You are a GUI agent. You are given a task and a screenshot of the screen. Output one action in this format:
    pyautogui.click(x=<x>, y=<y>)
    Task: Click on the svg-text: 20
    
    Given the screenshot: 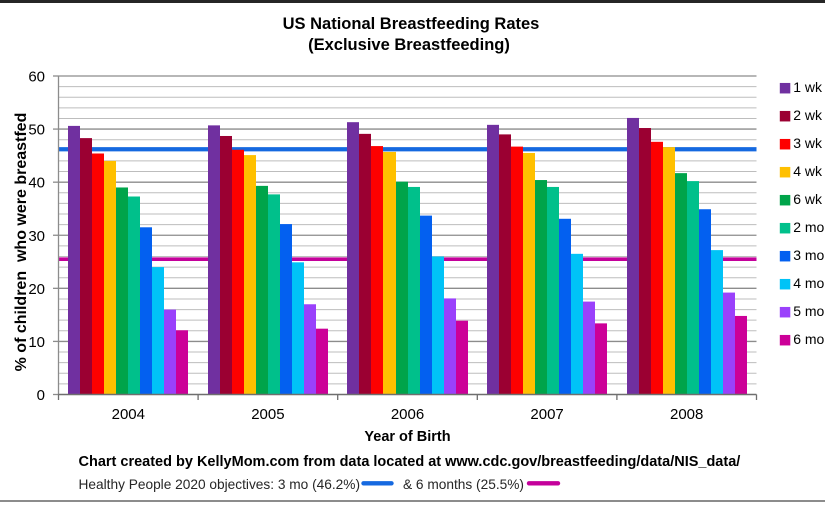 What is the action you would take?
    pyautogui.click(x=36, y=289)
    